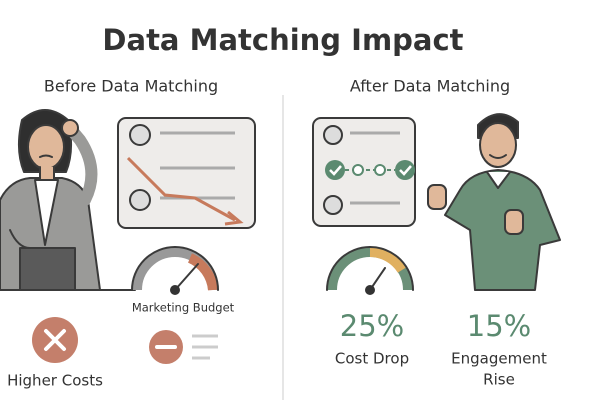 This screenshot has width=611, height=407. Describe the element at coordinates (494, 202) in the screenshot. I see `happy-person` at that location.